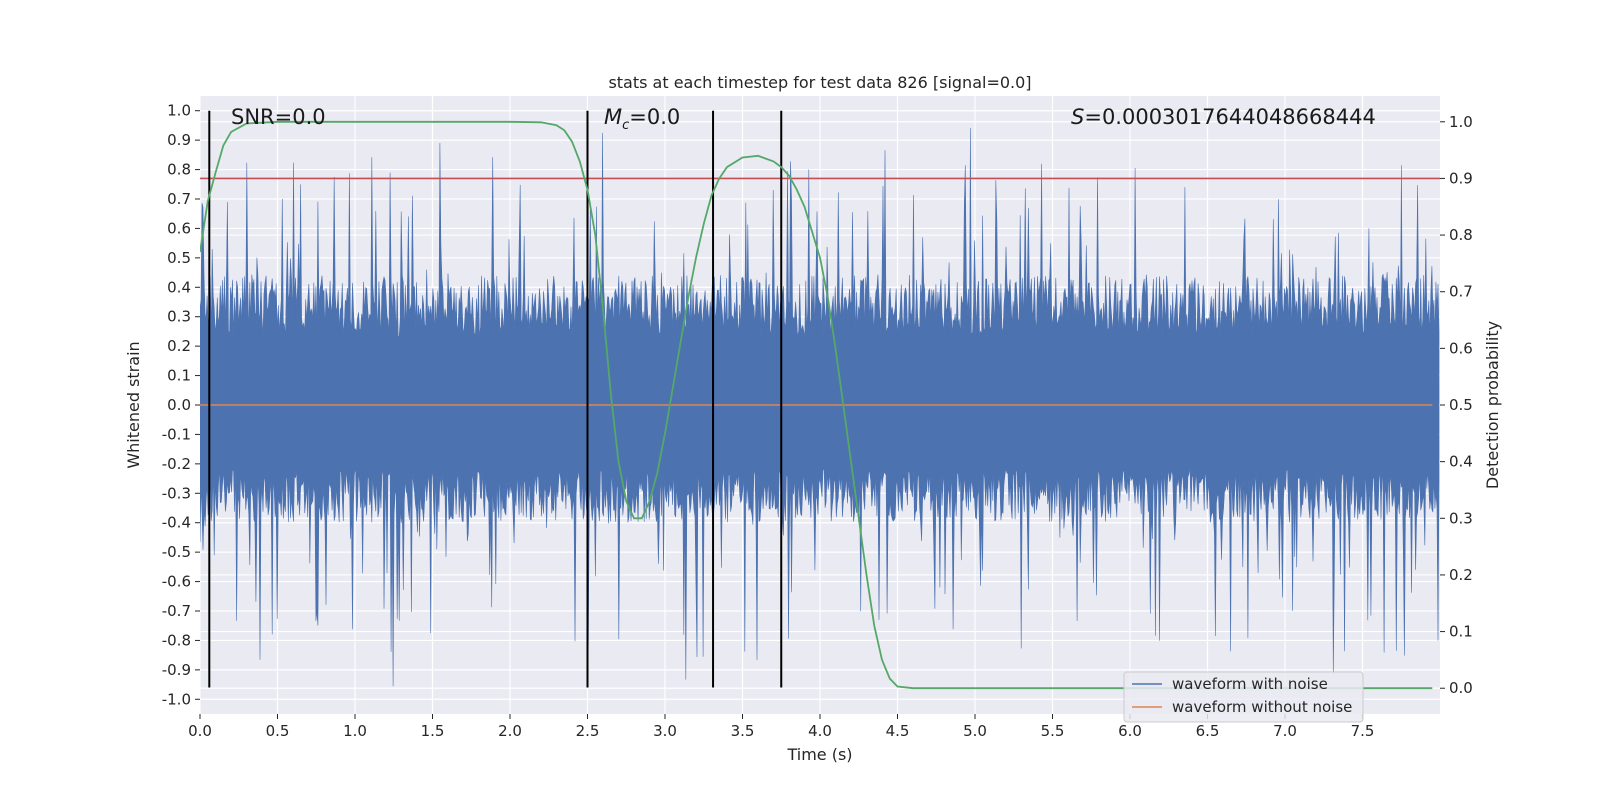 This screenshot has width=1600, height=800. Describe the element at coordinates (176, 640) in the screenshot. I see `y-tick-label: -0.8` at that location.